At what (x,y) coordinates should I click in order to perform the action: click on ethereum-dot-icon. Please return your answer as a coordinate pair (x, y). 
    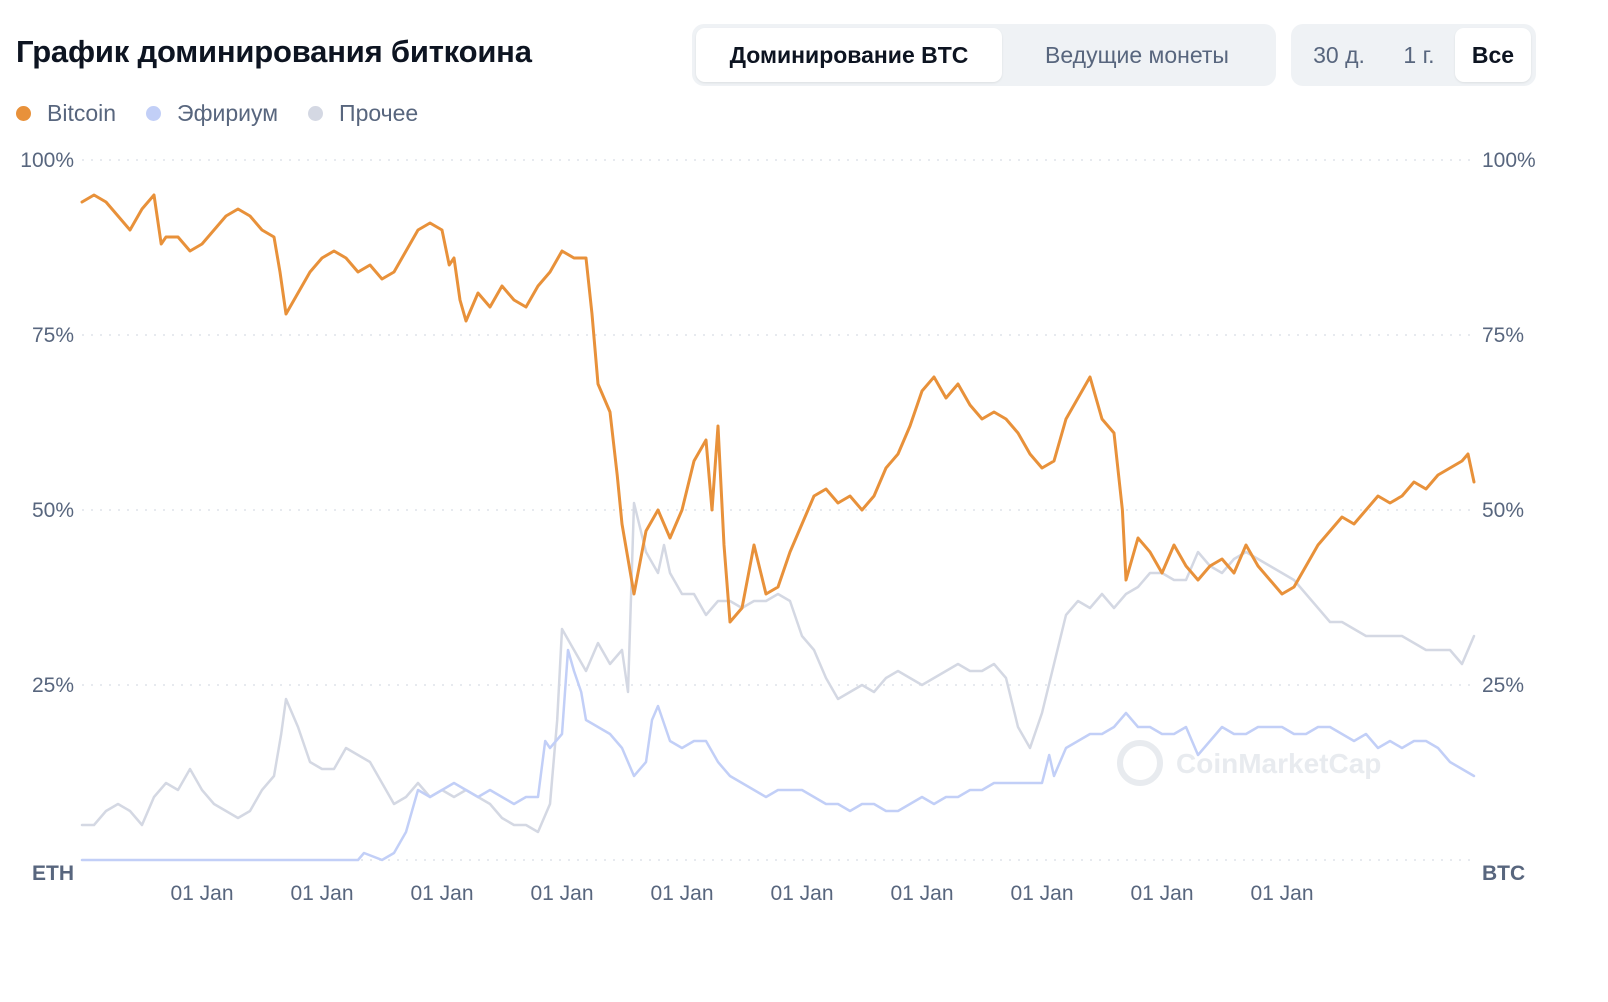
    Looking at the image, I should click on (154, 113).